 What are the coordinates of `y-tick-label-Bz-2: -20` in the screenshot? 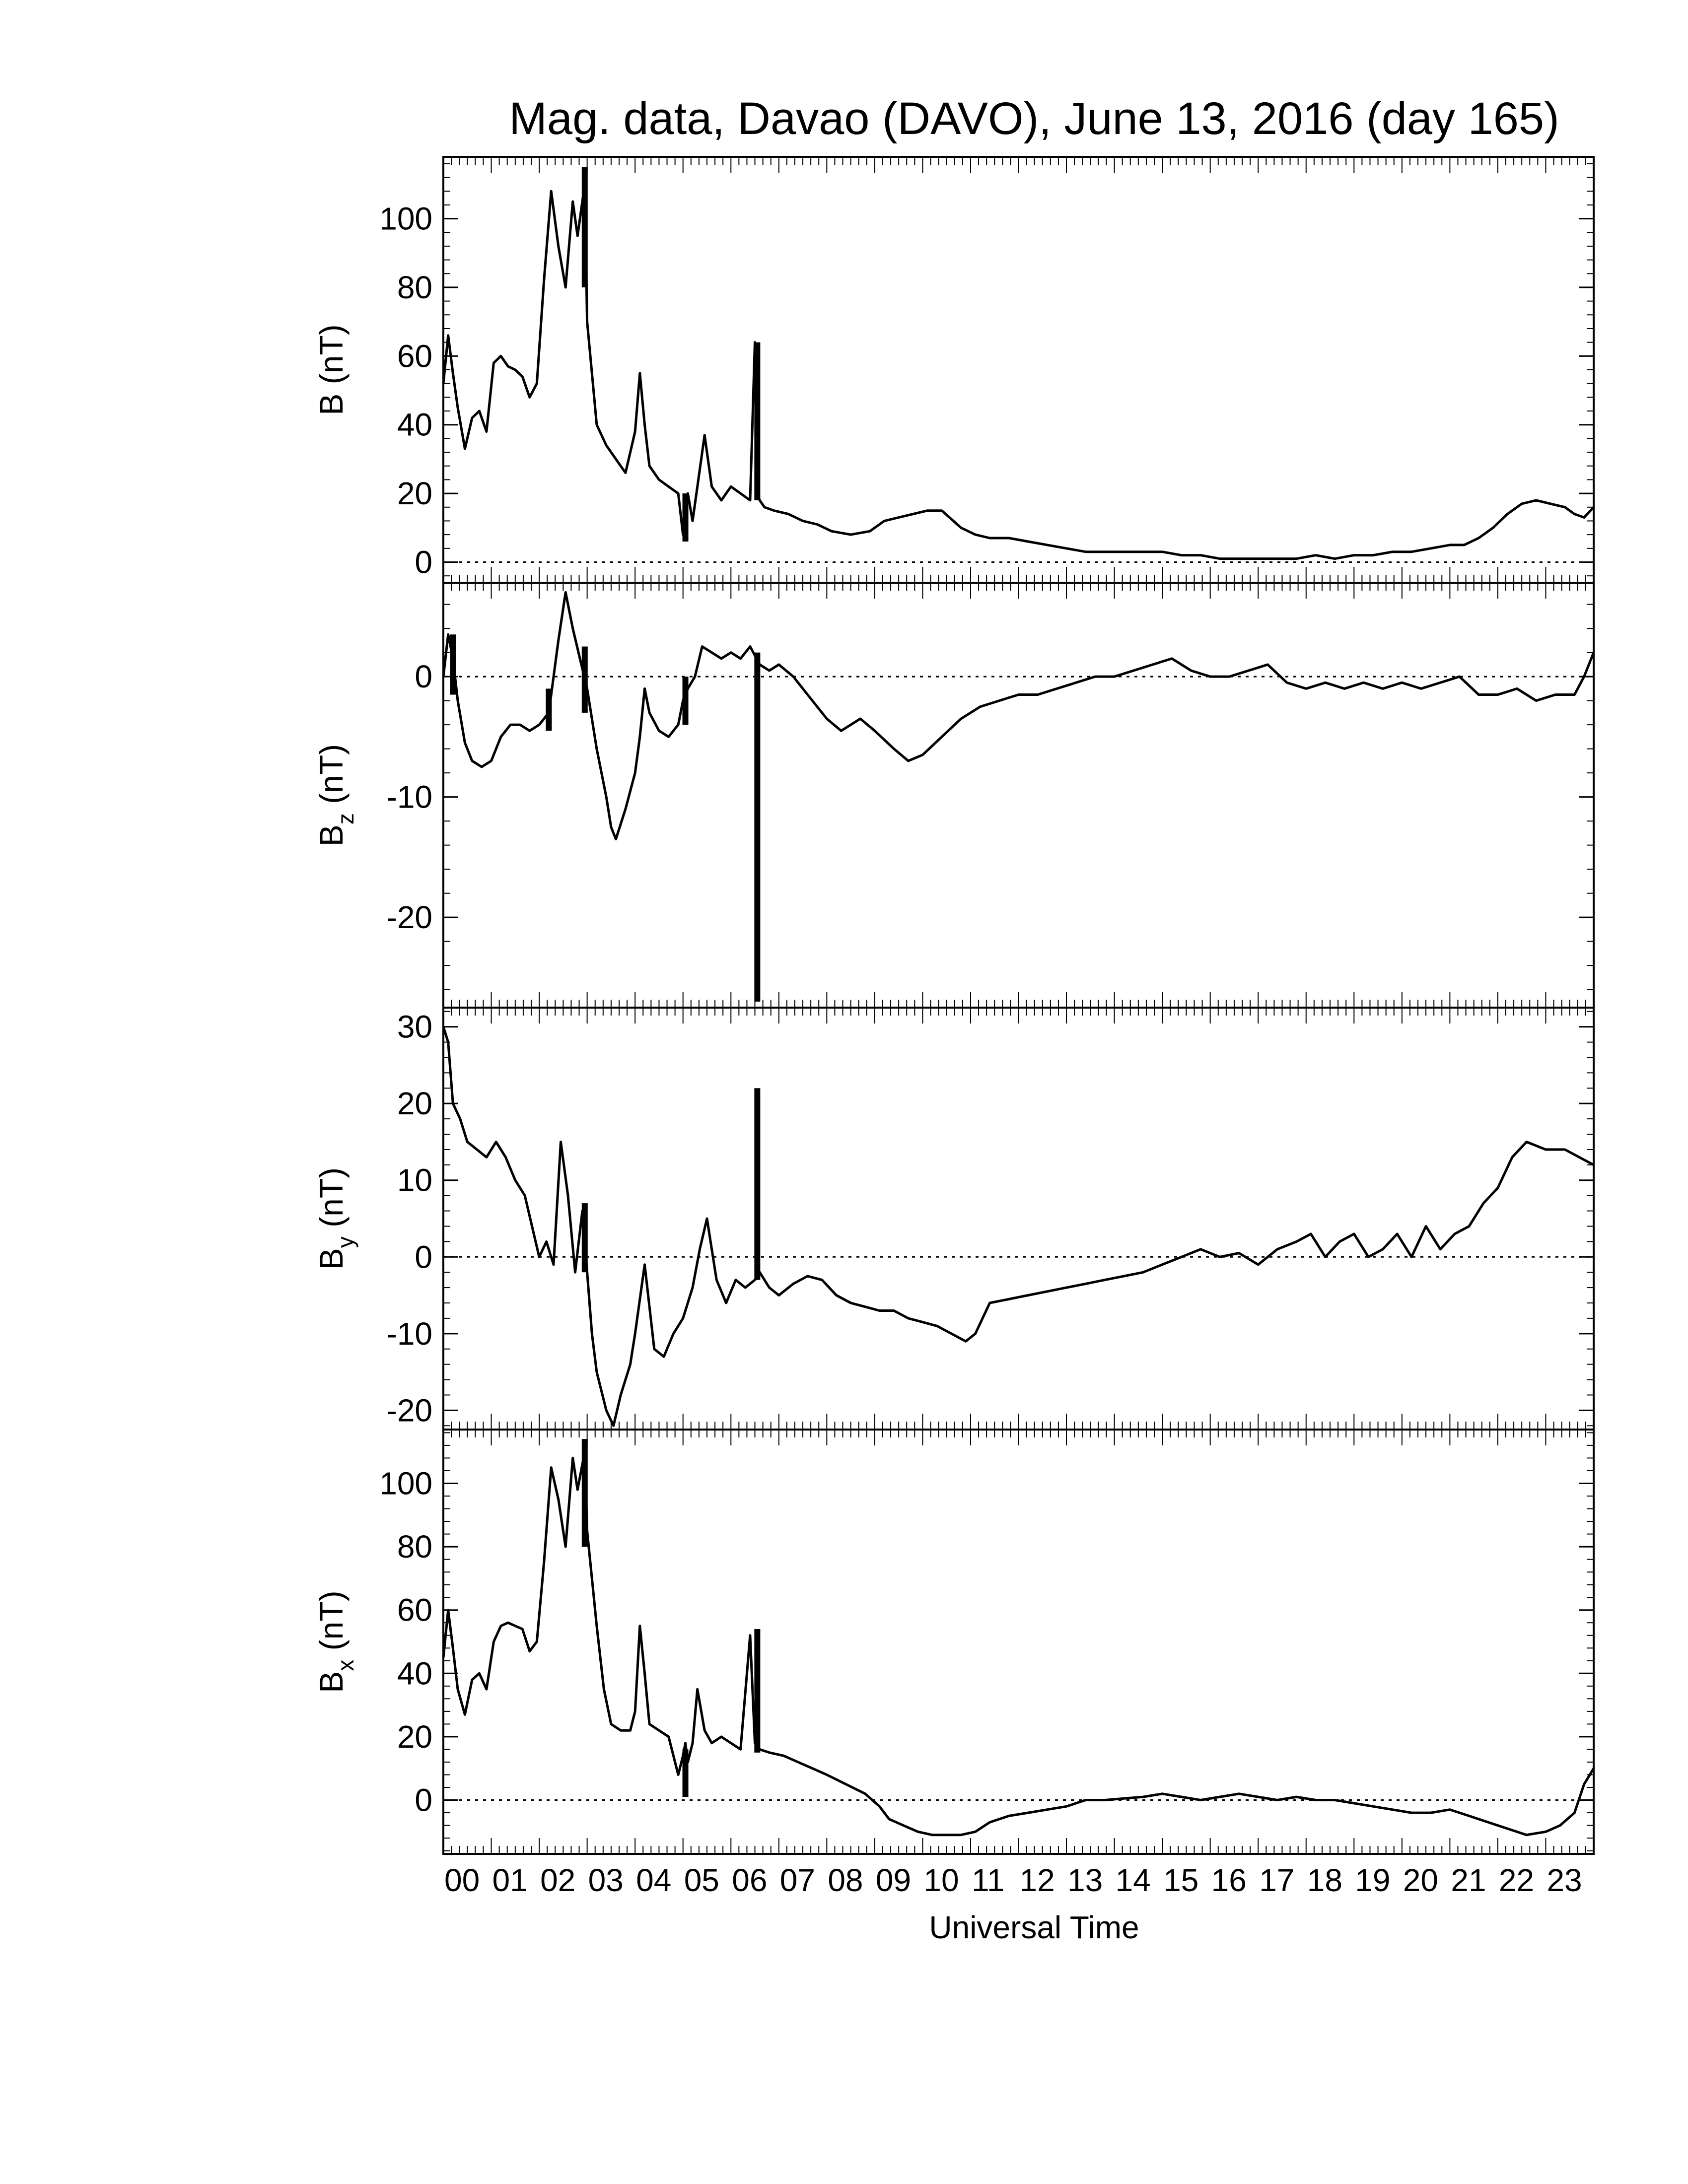 It's located at (410, 917).